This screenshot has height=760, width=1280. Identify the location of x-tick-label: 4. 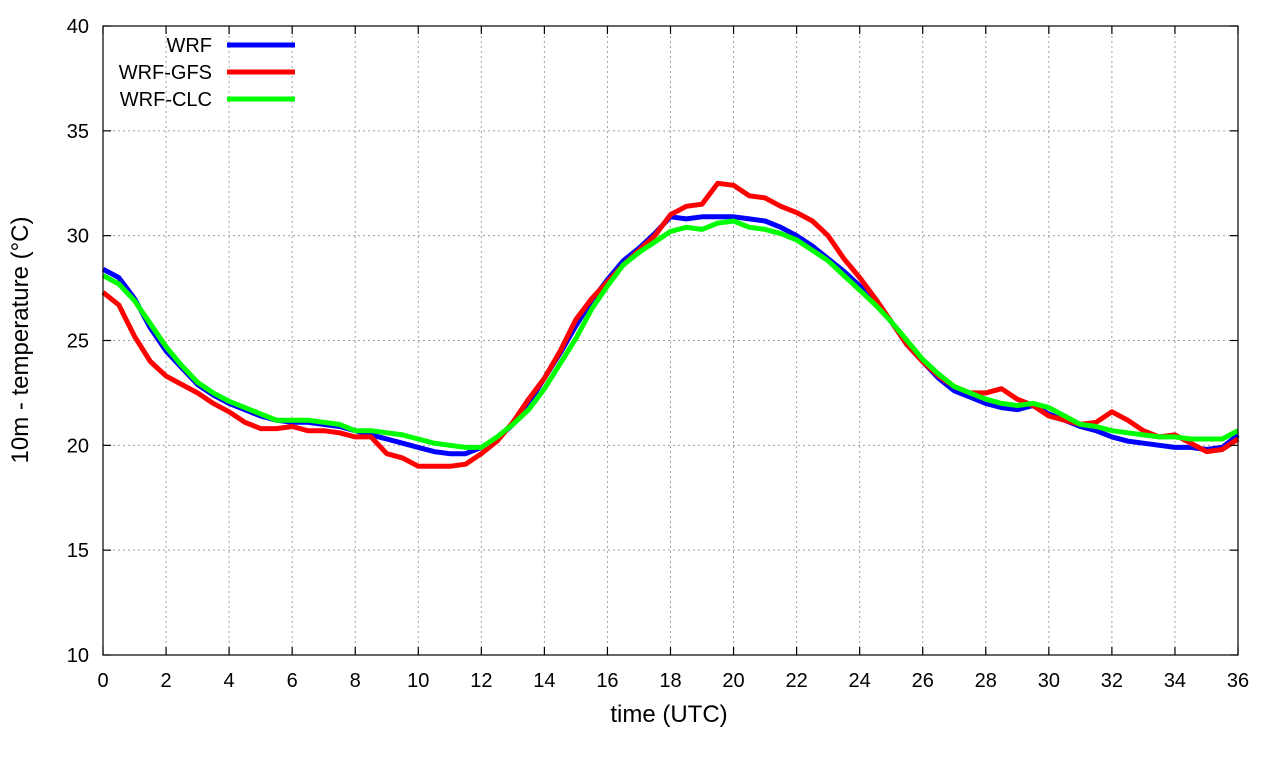
(229, 681).